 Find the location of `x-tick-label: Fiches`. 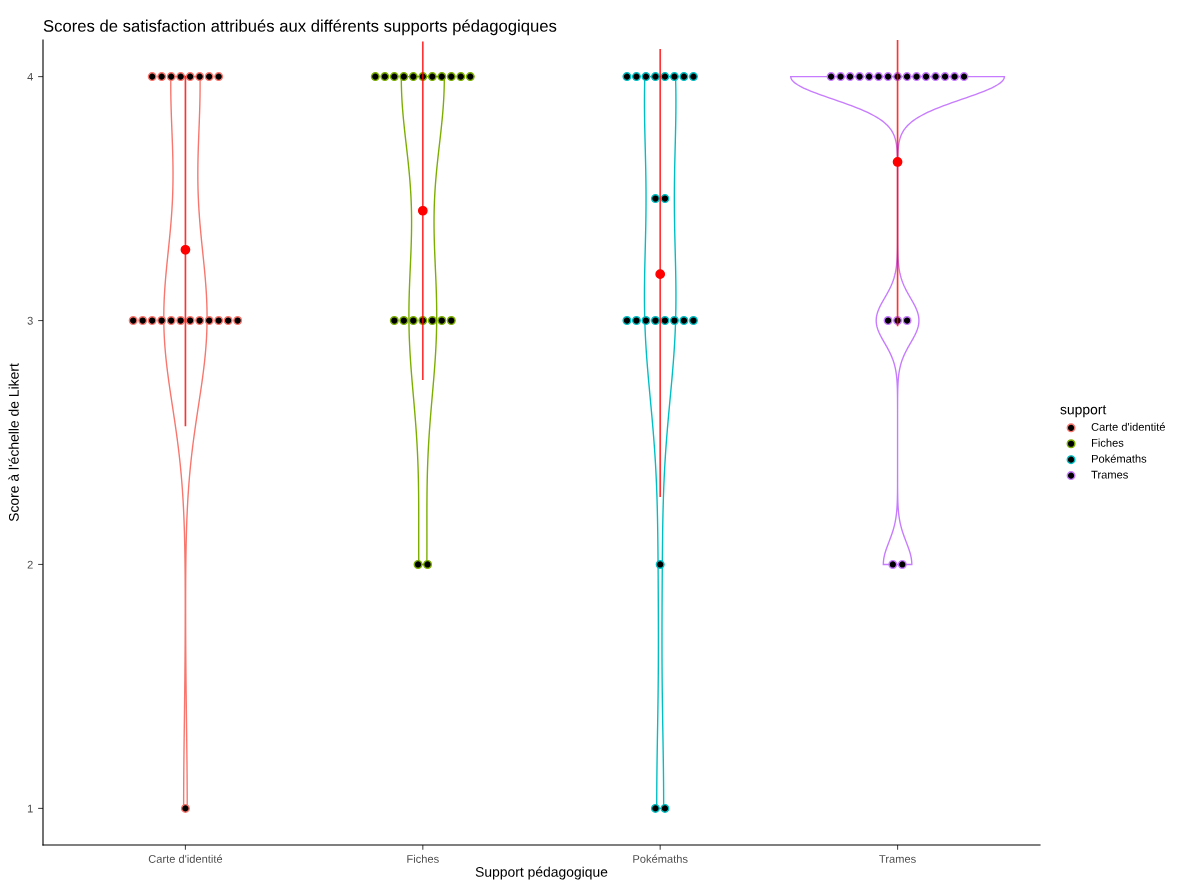

x-tick-label: Fiches is located at coordinates (423, 858).